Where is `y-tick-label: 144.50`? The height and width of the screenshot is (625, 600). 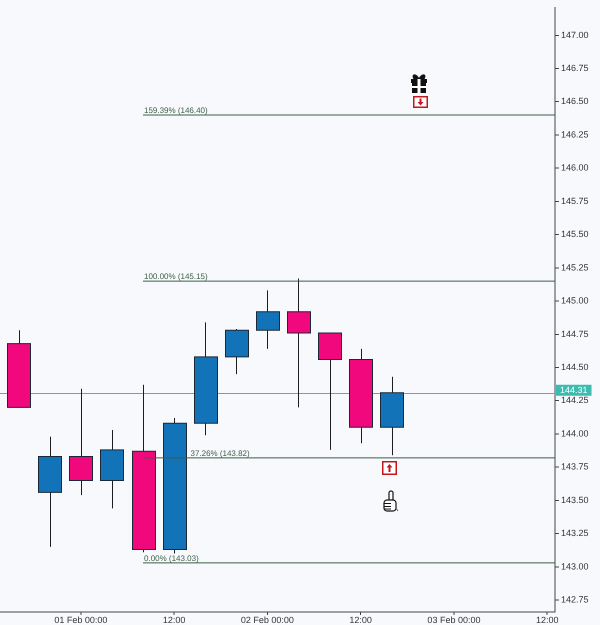 y-tick-label: 144.50 is located at coordinates (575, 367).